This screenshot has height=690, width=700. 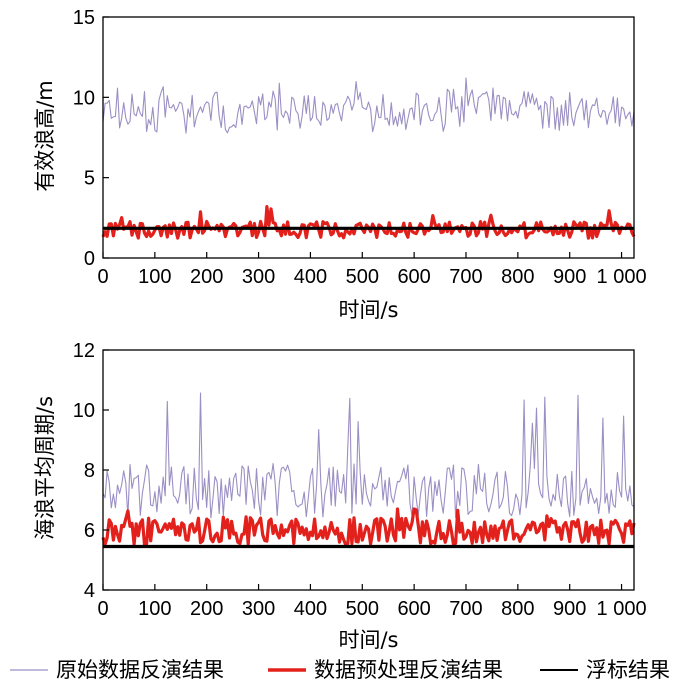 What do you see at coordinates (140, 670) in the screenshot?
I see `legend-label-raw: 原始数据反演结果` at bounding box center [140, 670].